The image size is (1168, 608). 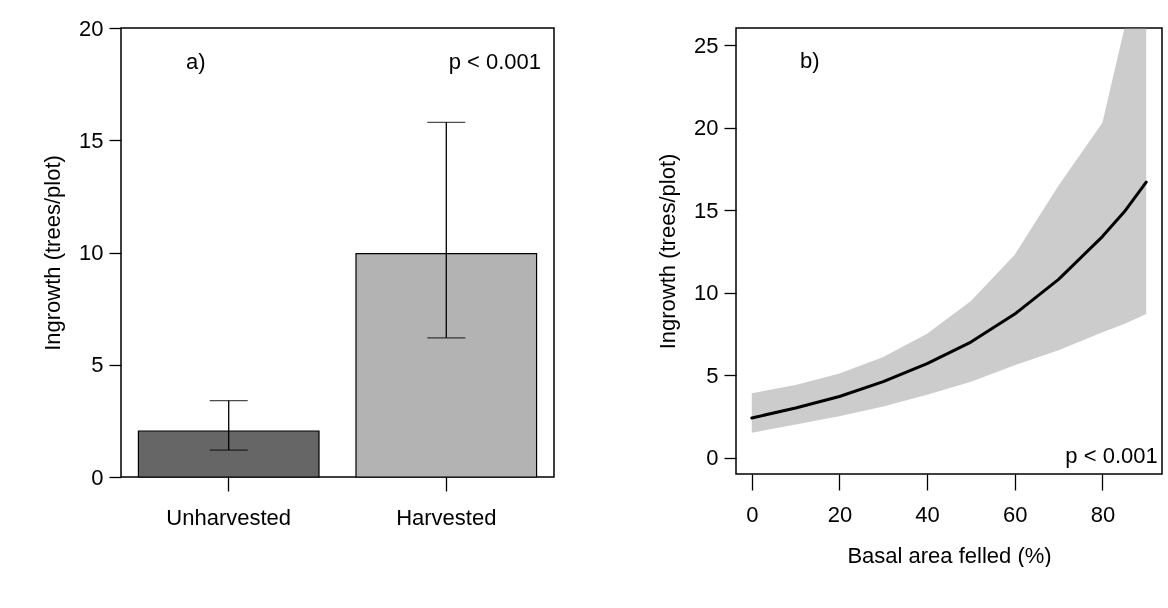 What do you see at coordinates (1103, 514) in the screenshot?
I see `x-tick-label: 80` at bounding box center [1103, 514].